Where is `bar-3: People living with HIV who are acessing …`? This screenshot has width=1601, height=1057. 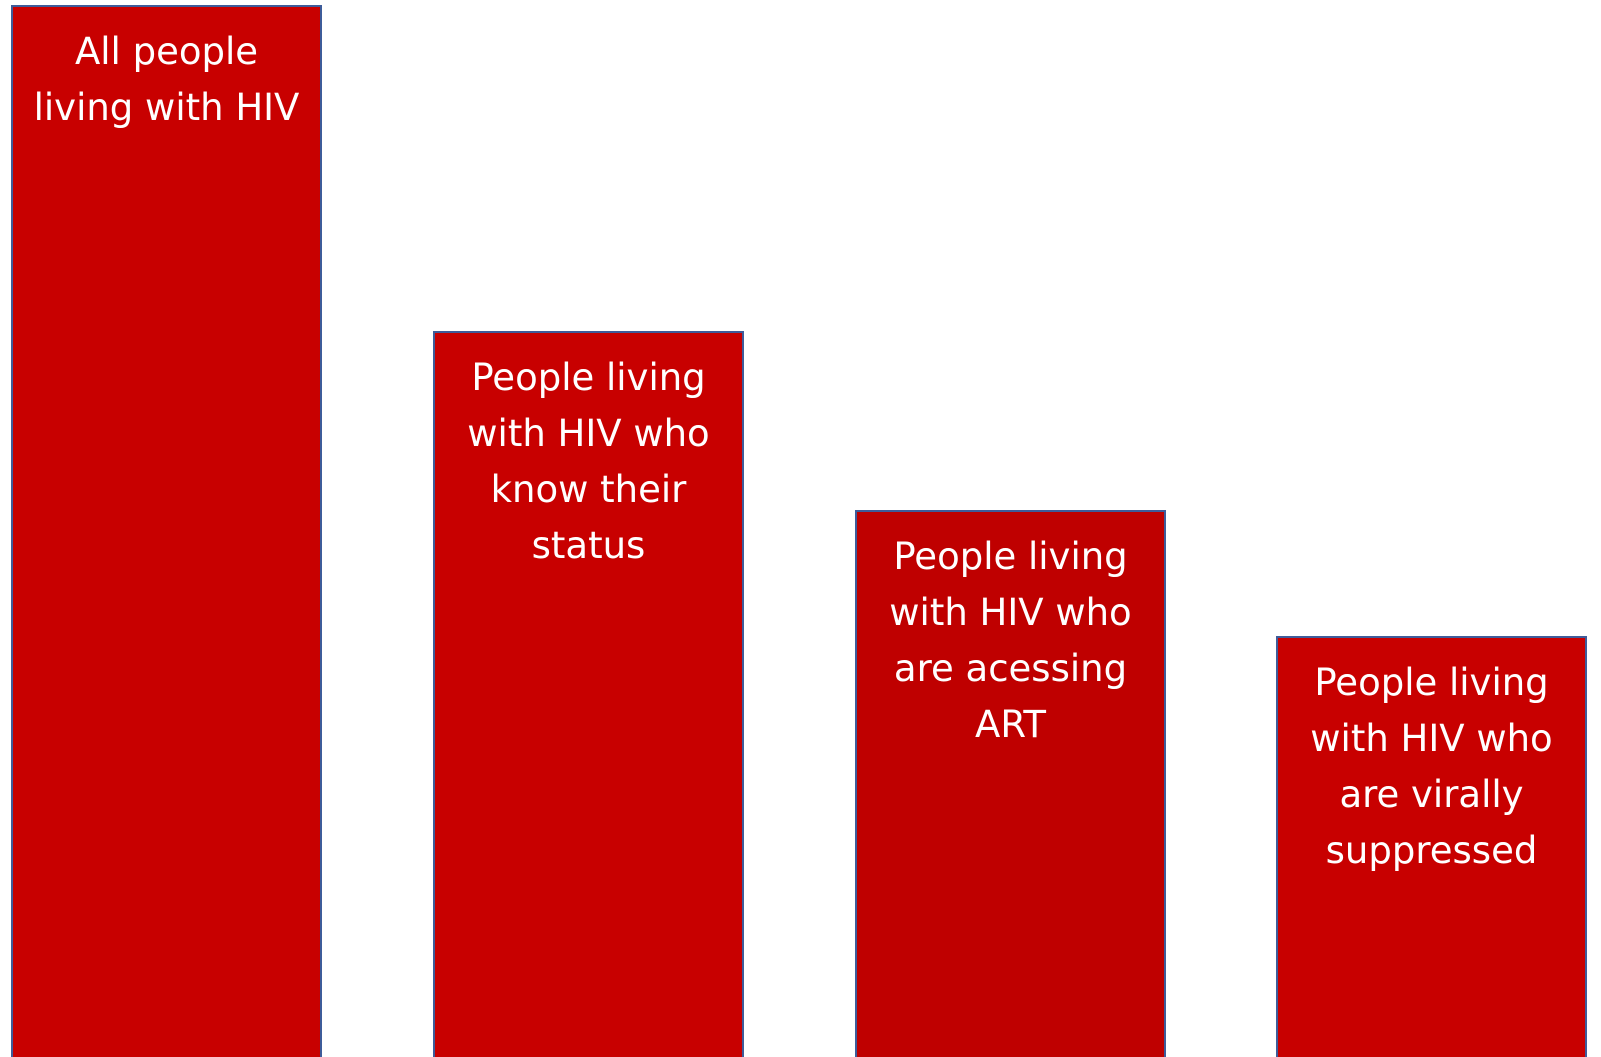
bar-3: People living with HIV who are acessing … is located at coordinates (1010, 783).